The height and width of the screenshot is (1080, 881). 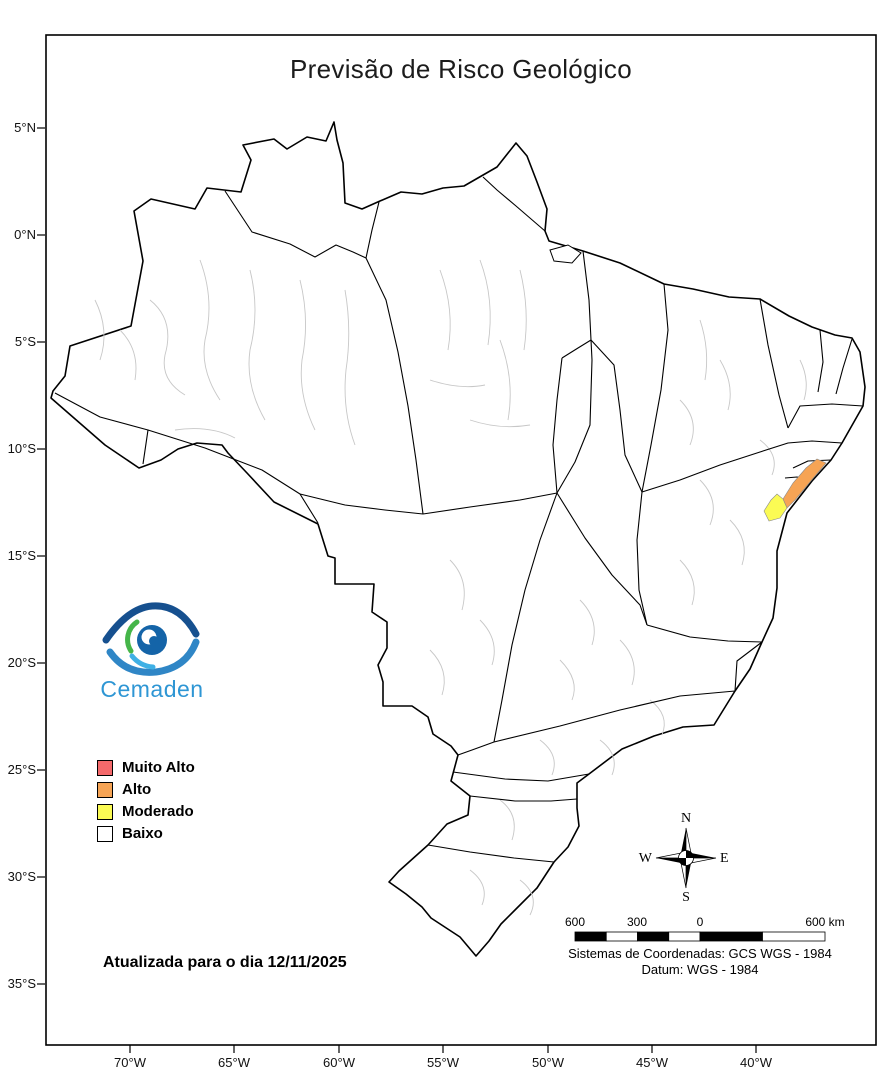 I want to click on crs-line2: Datum: WGS - 1984, so click(x=700, y=969).